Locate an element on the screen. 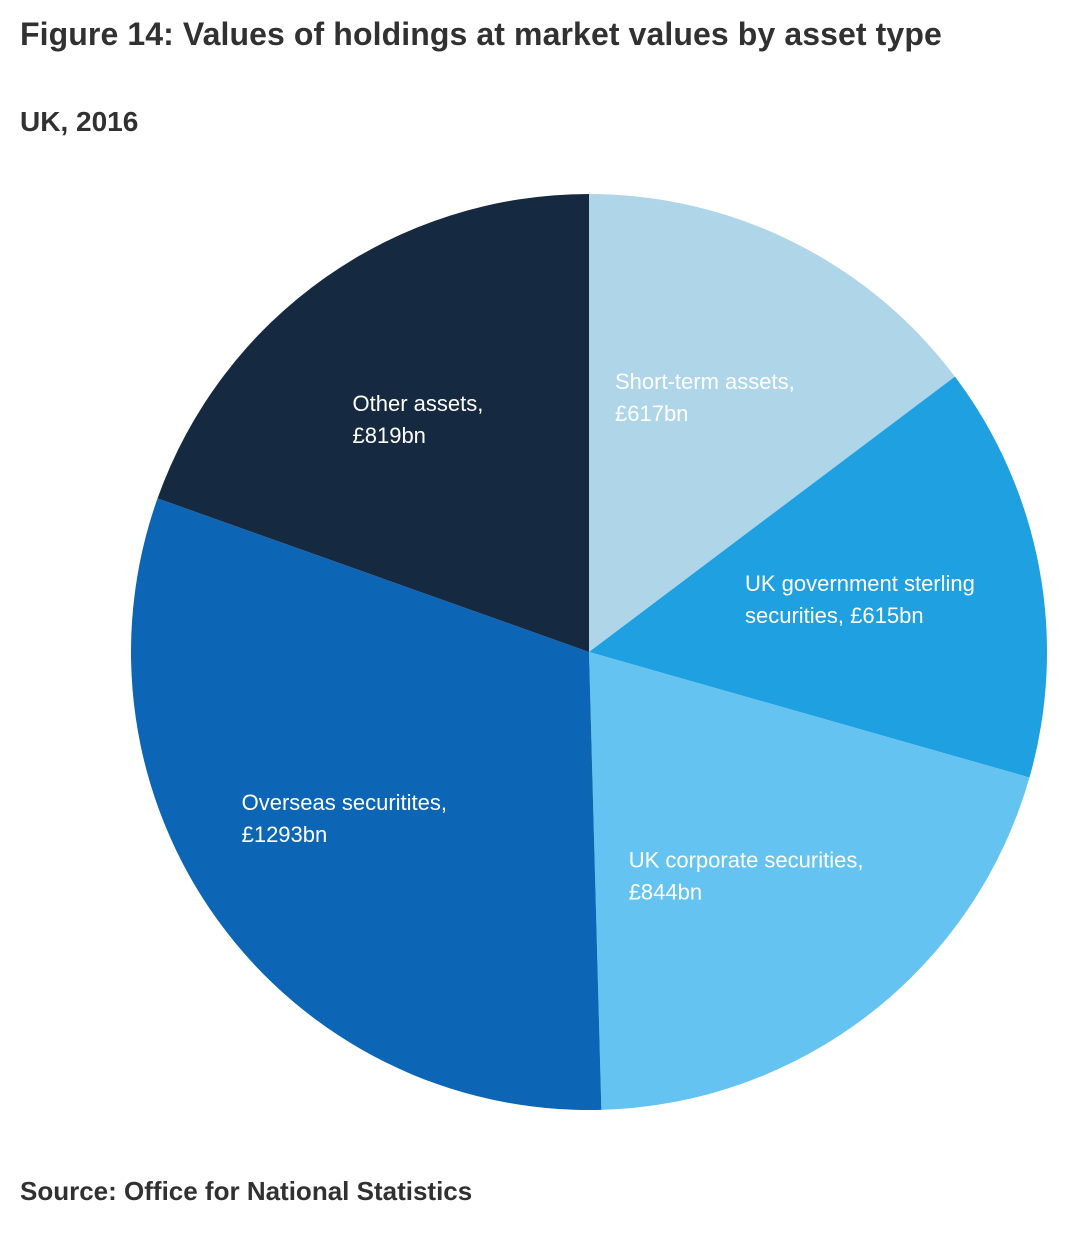 The height and width of the screenshot is (1234, 1092). source-note: Source: Office for National Statistics is located at coordinates (246, 1191).